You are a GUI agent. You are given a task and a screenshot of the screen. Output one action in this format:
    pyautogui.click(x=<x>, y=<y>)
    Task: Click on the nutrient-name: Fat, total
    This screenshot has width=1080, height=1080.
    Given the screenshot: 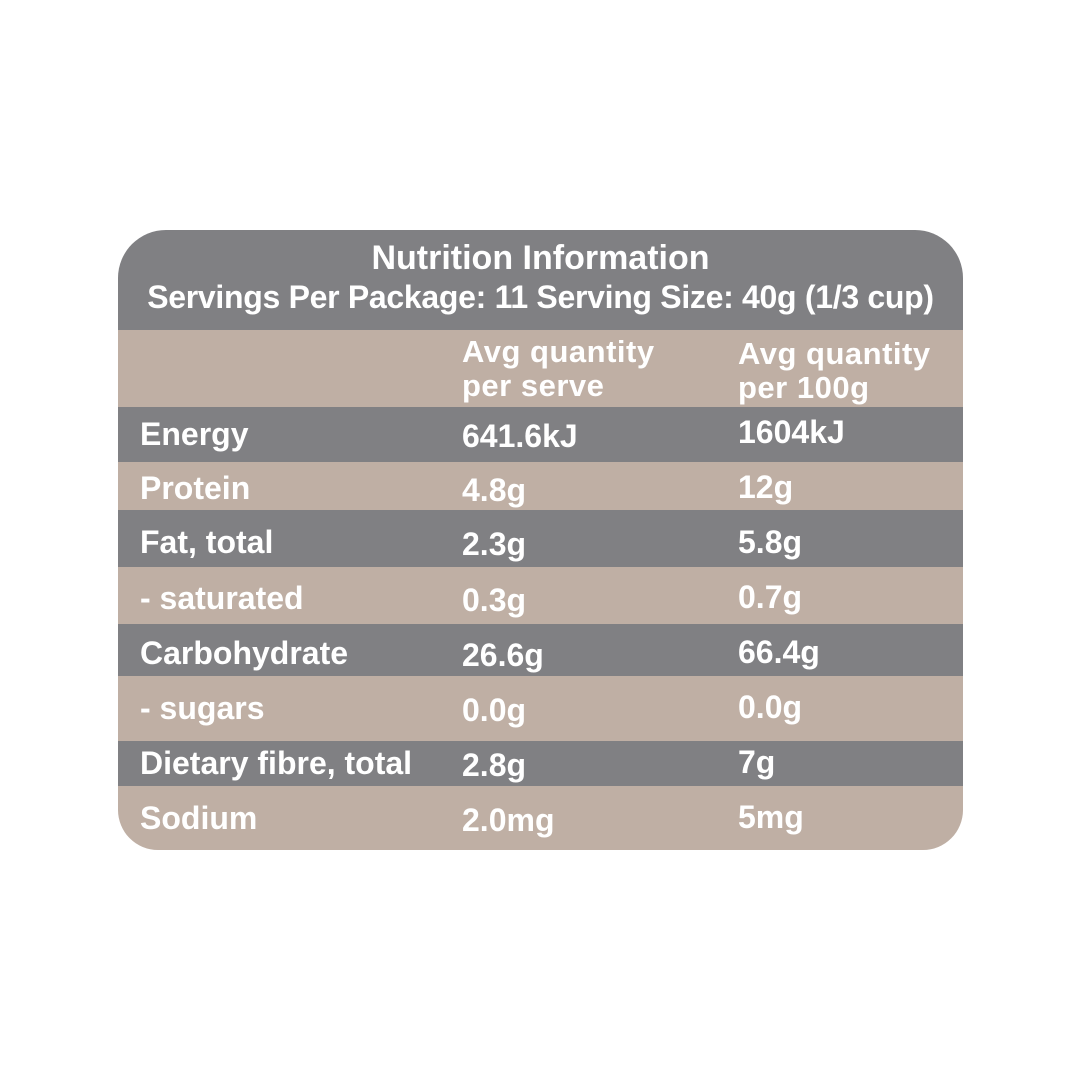 What is the action you would take?
    pyautogui.click(x=207, y=542)
    